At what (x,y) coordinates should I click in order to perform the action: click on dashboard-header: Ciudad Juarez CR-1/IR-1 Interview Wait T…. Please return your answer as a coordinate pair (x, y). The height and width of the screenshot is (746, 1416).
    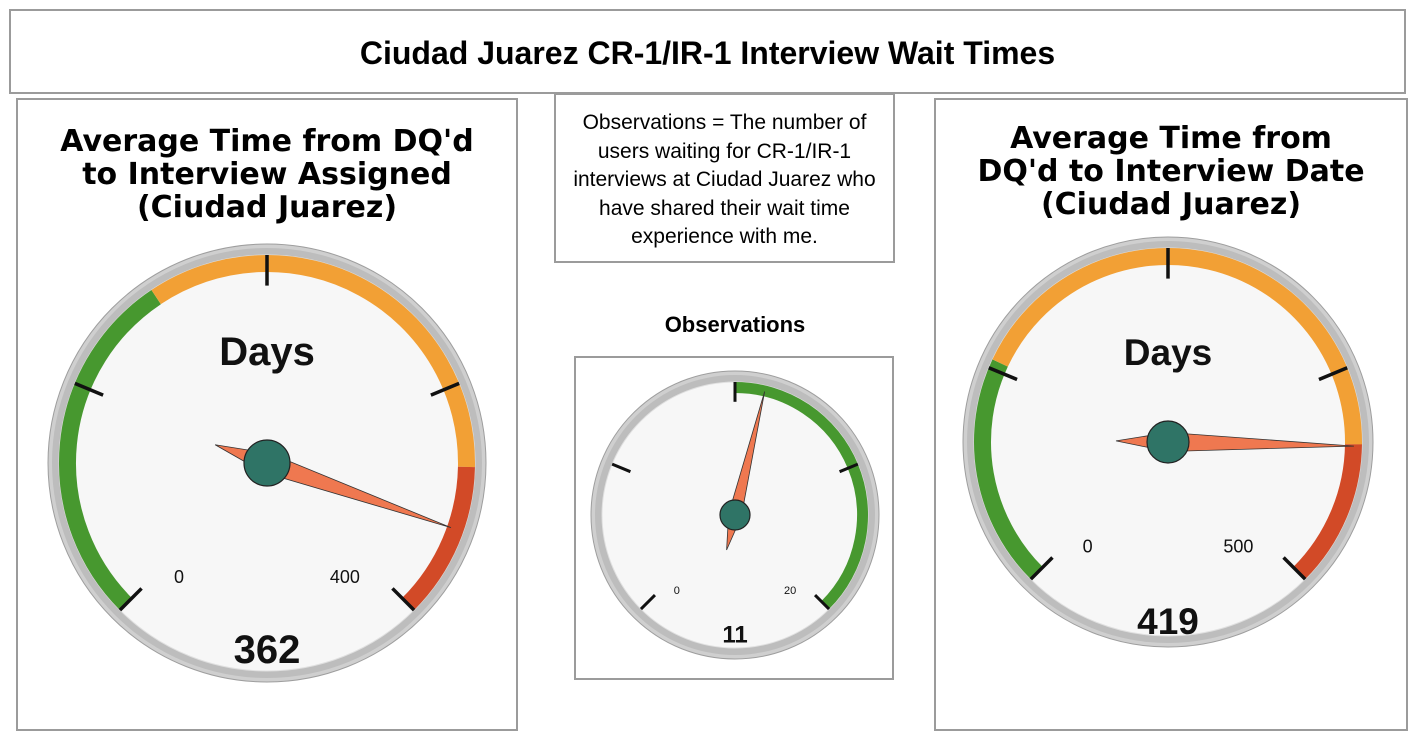
    Looking at the image, I should click on (707, 51).